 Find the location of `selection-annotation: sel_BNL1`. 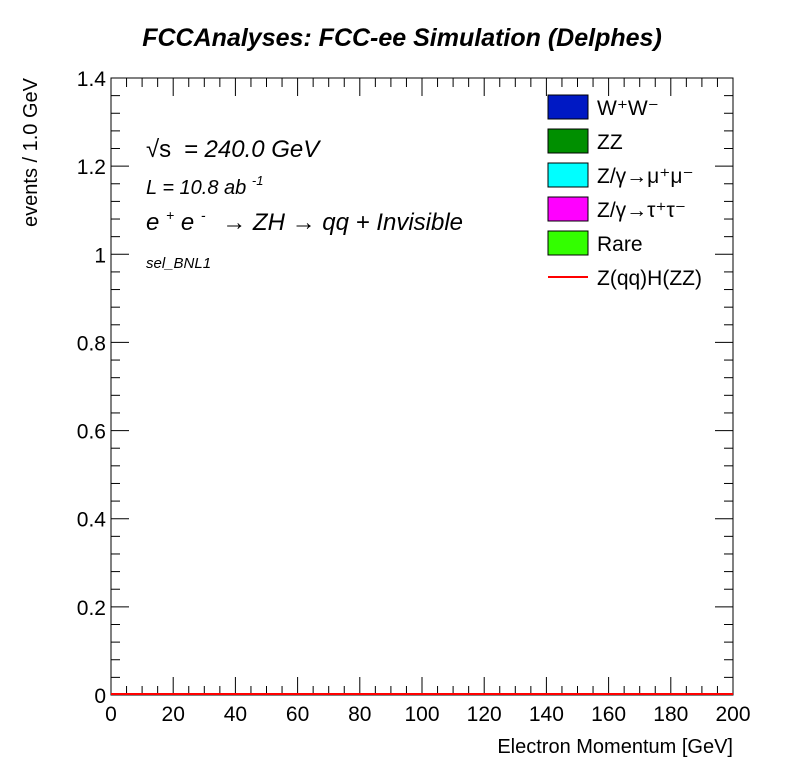

selection-annotation: sel_BNL1 is located at coordinates (178, 263).